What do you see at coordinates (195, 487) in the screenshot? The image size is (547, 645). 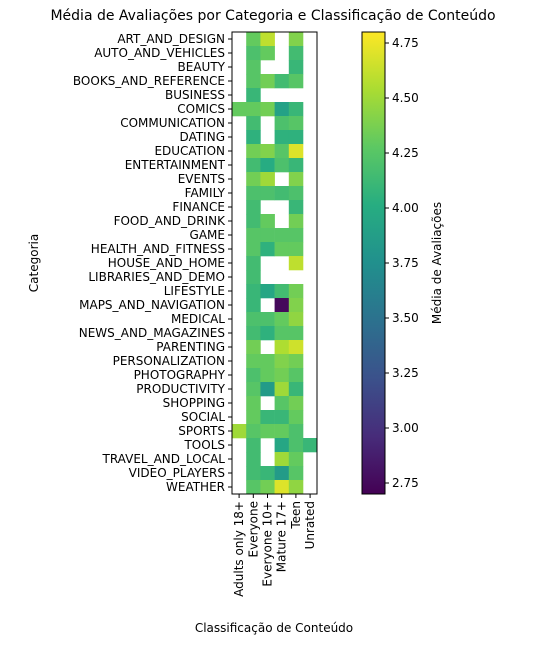 I see `y-tick-label: WEATHER` at bounding box center [195, 487].